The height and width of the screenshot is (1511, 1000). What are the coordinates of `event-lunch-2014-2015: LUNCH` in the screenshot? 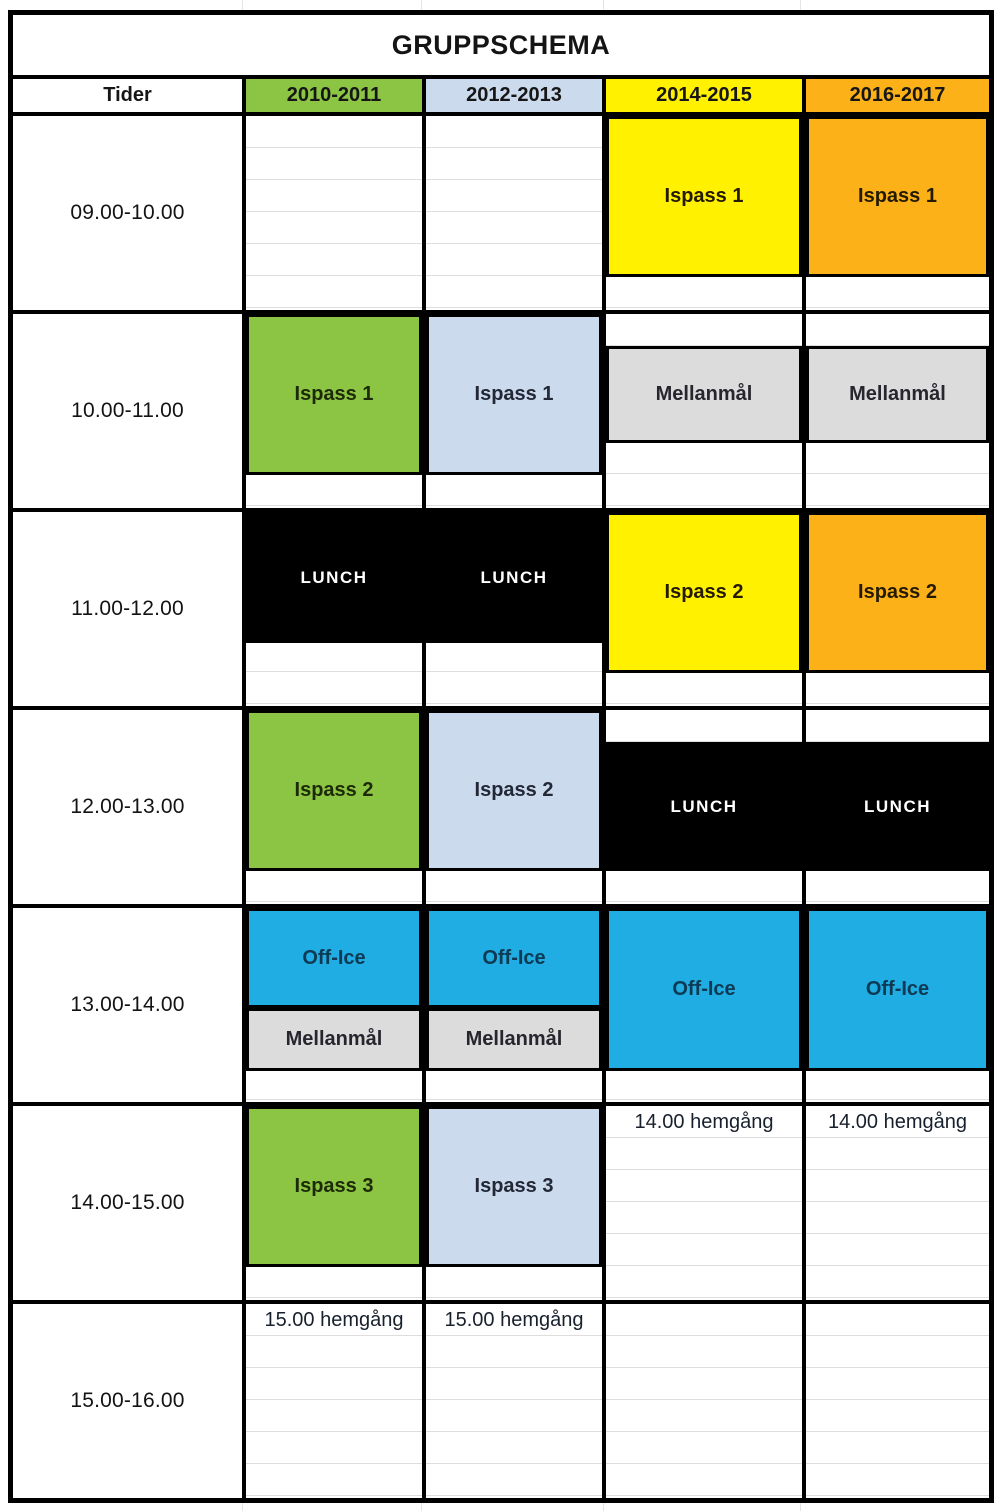 It's located at (704, 806).